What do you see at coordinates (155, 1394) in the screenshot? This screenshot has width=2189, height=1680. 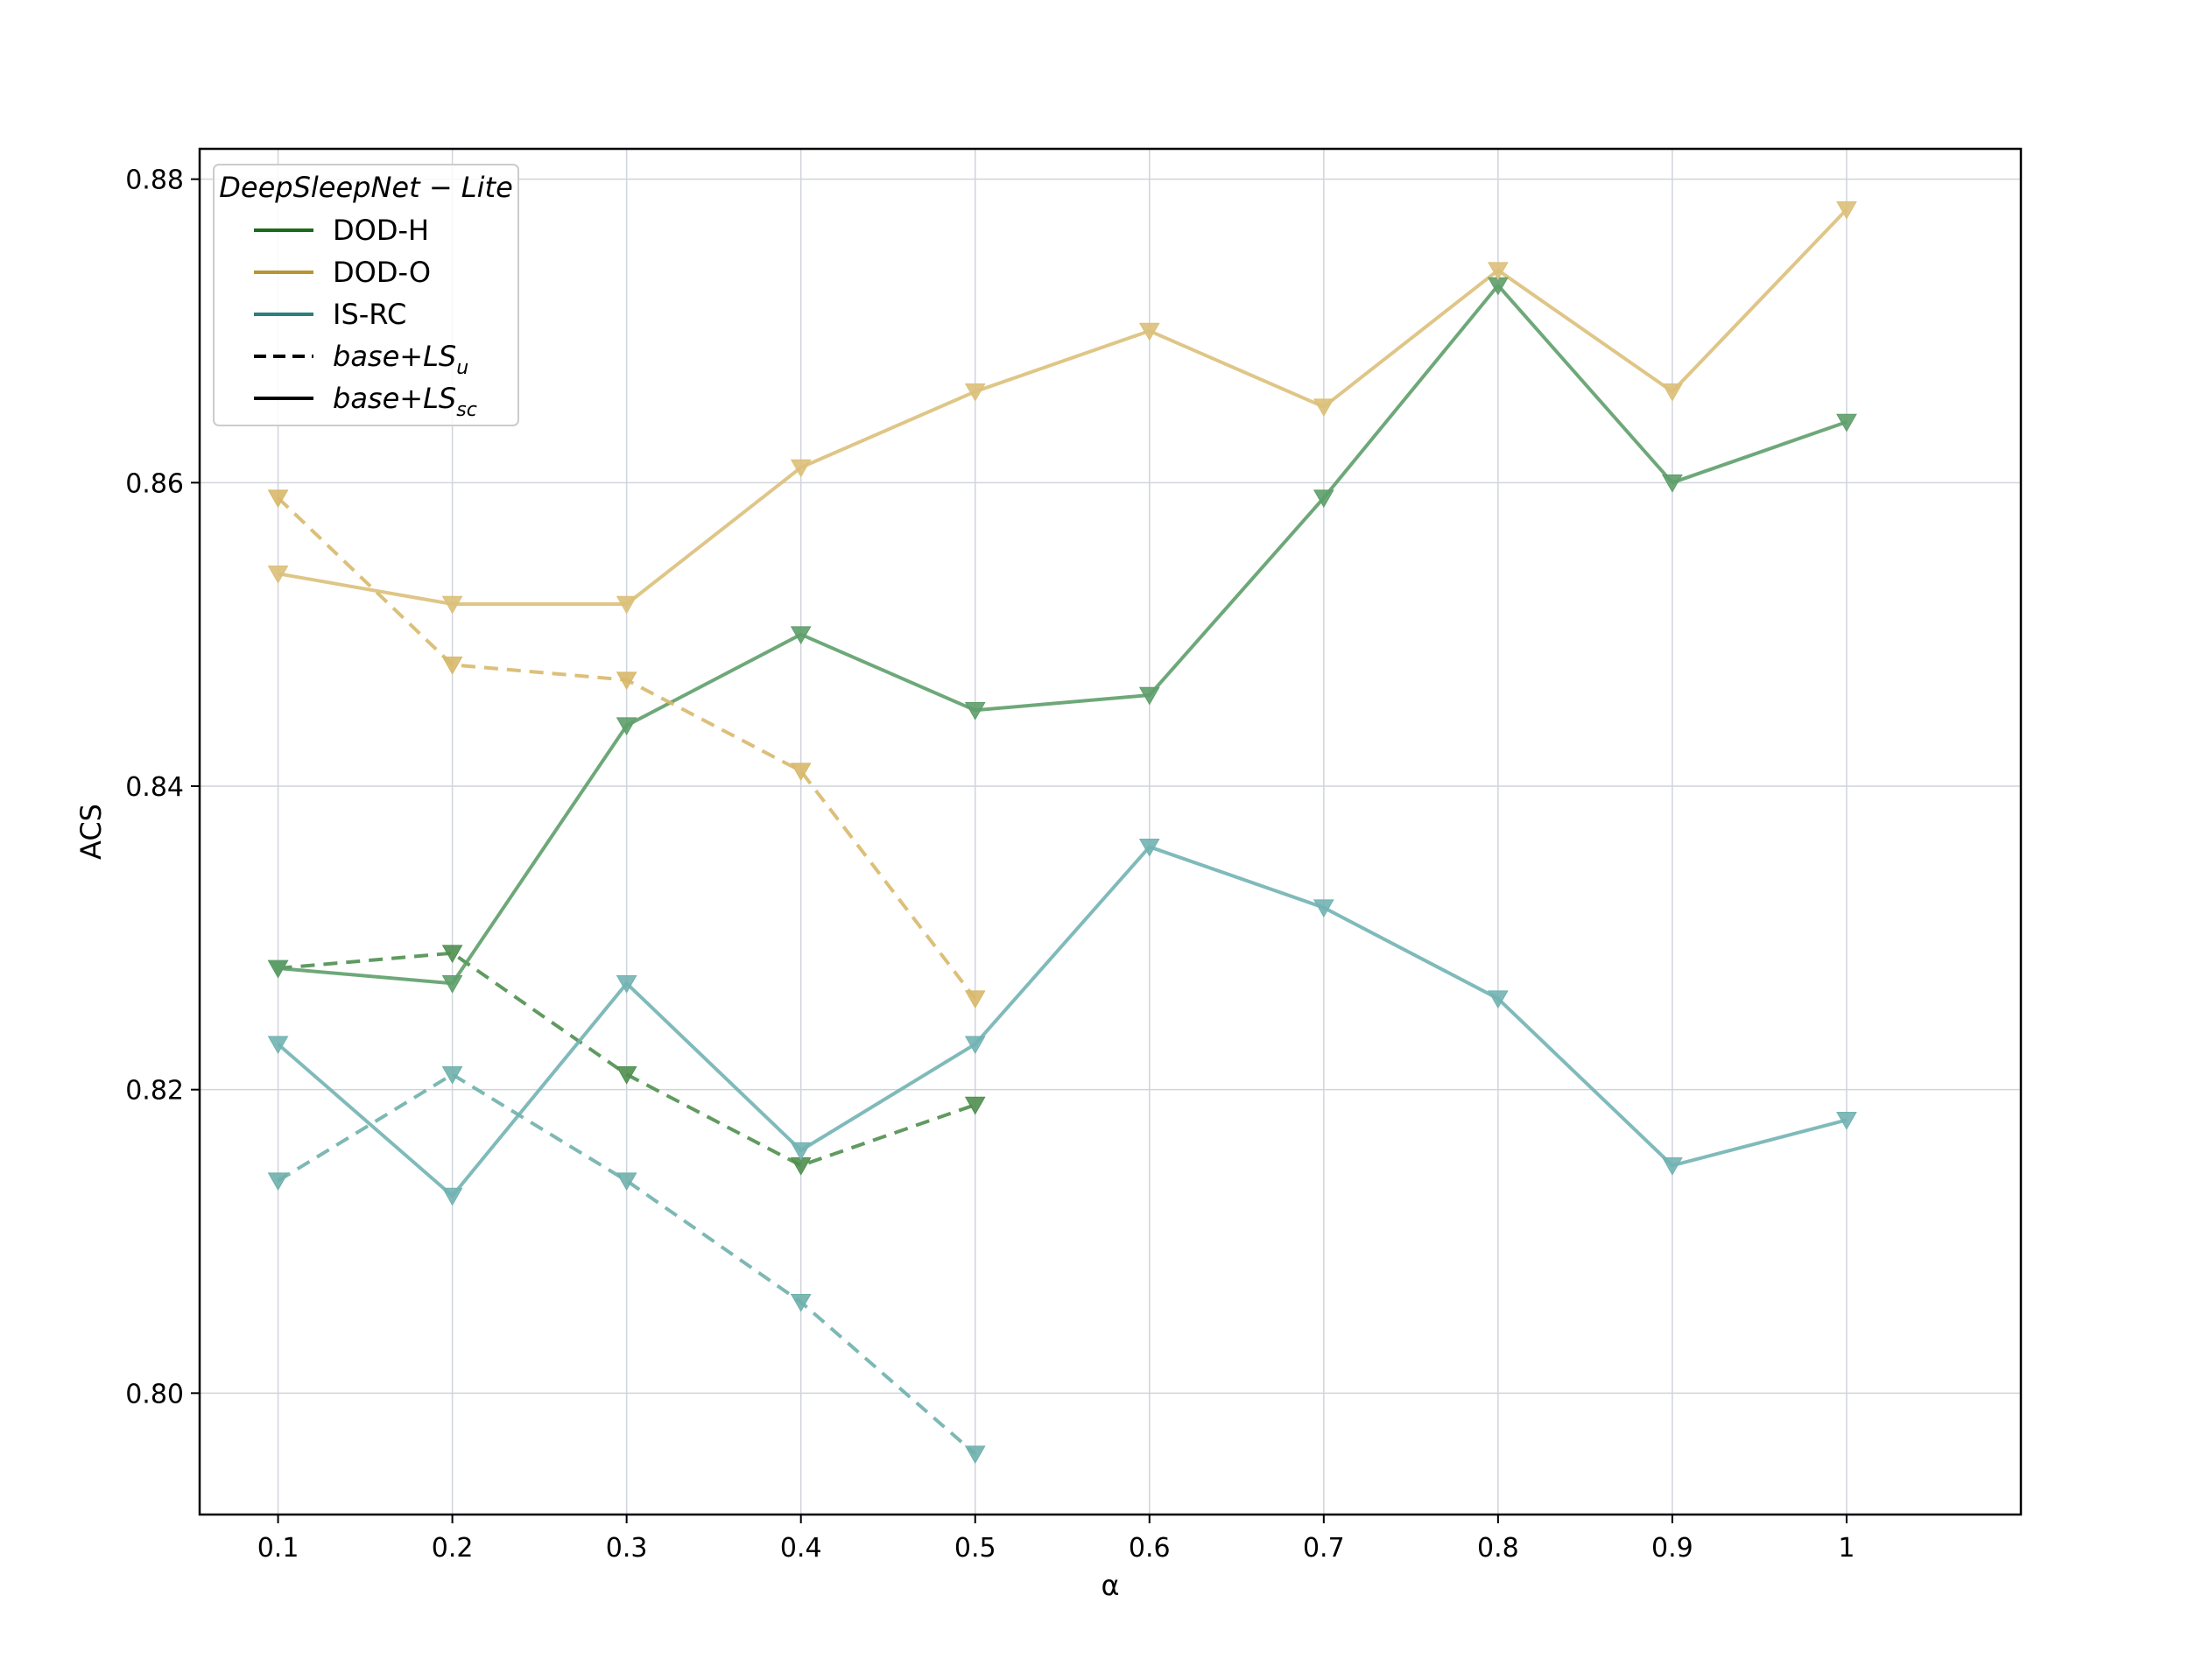 I see `y-tick-label: 0.80` at bounding box center [155, 1394].